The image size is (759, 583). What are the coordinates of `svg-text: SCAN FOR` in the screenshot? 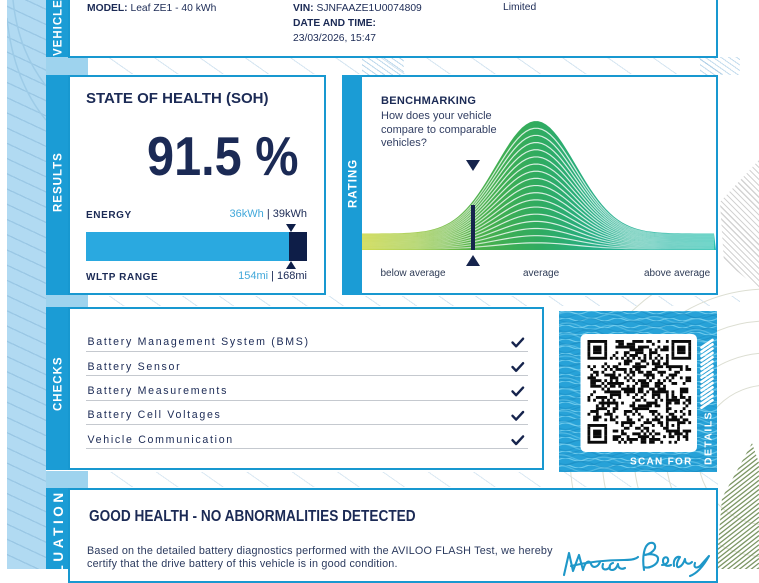 It's located at (661, 462).